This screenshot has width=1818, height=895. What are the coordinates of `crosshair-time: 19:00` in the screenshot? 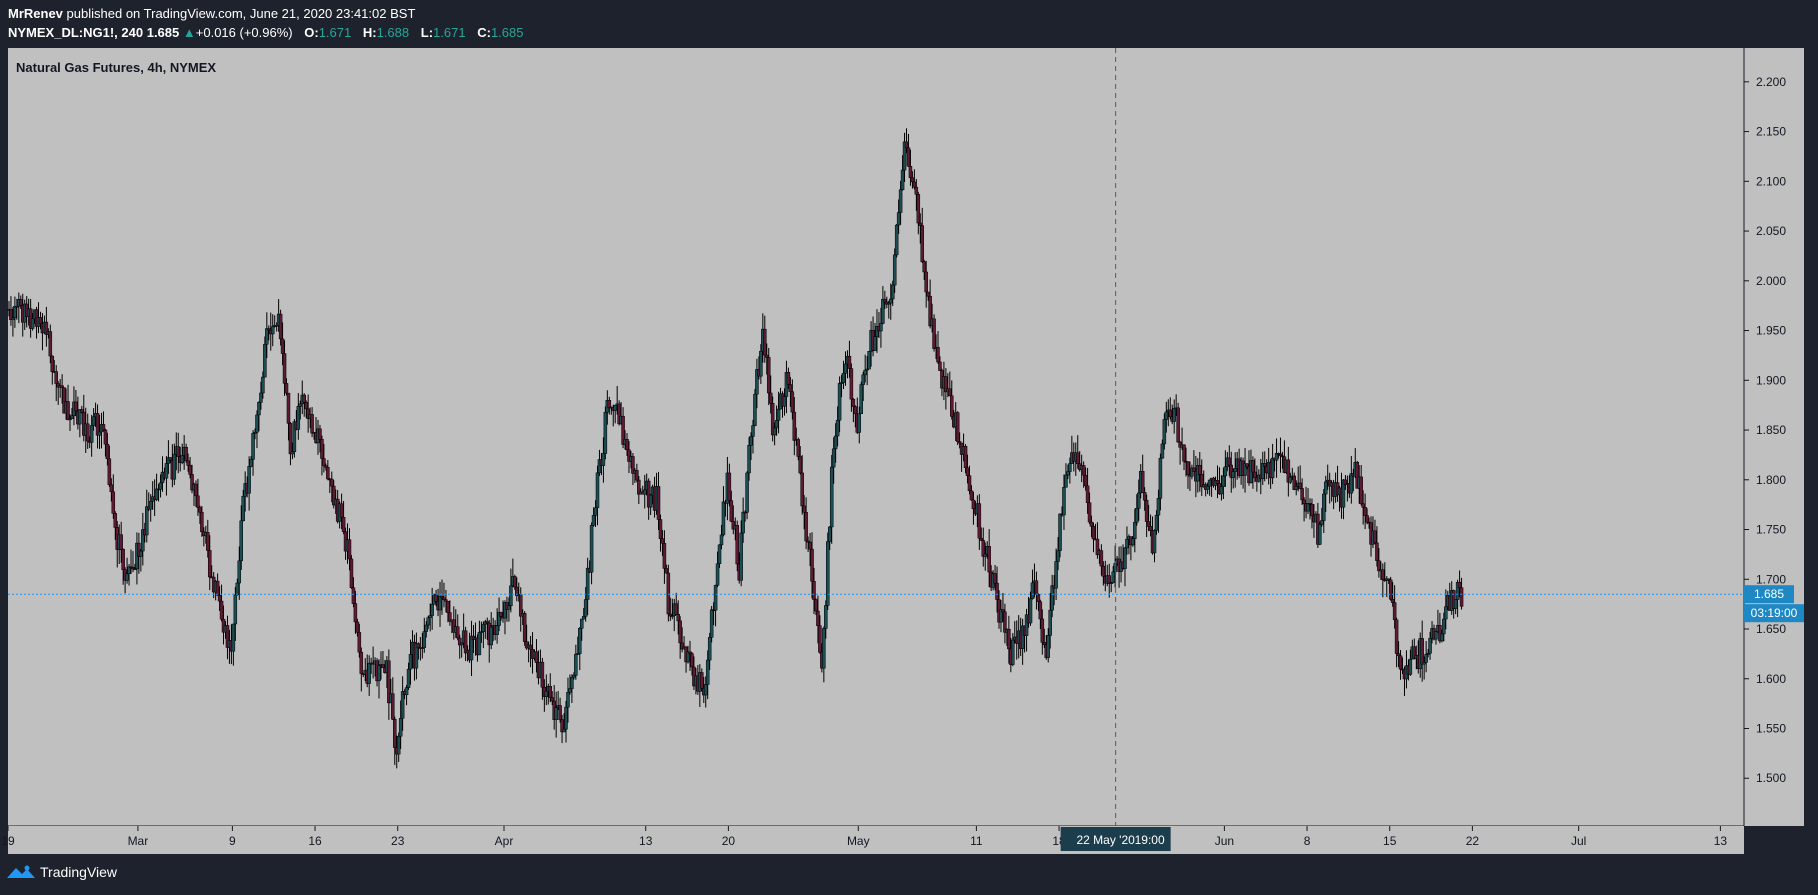 It's located at (1150, 840).